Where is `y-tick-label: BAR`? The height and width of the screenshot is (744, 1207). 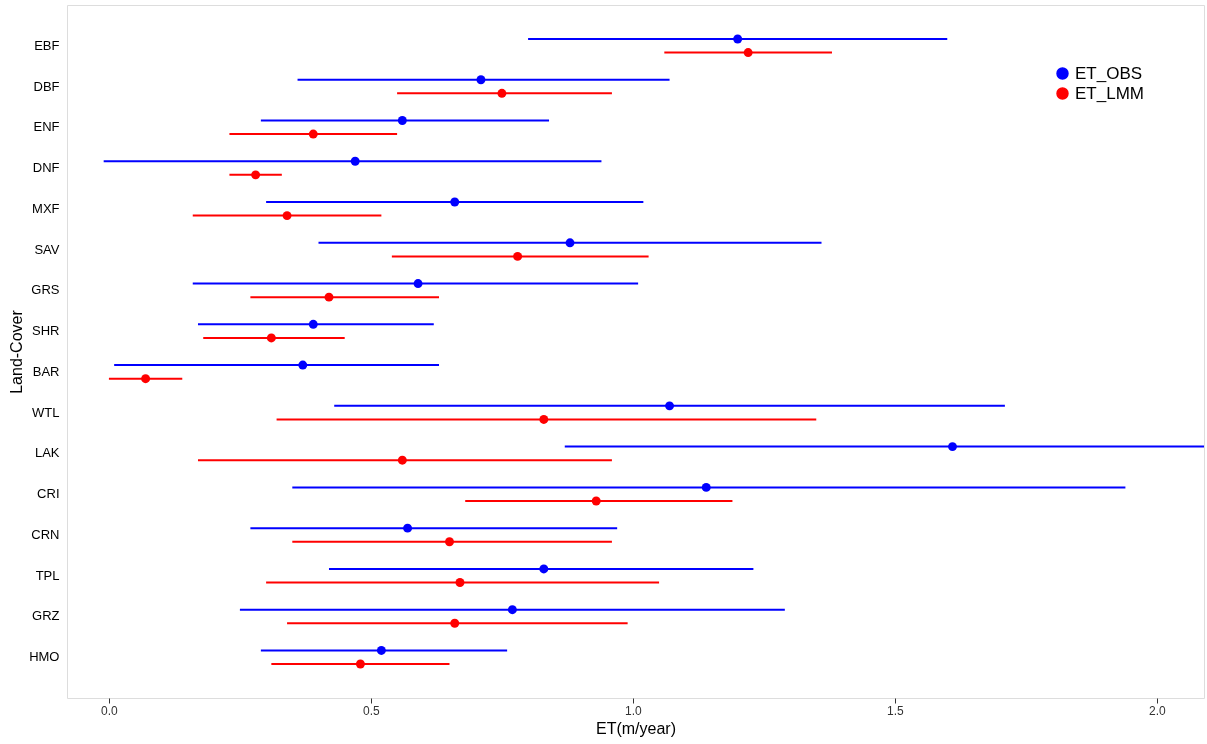
y-tick-label: BAR is located at coordinates (46, 371).